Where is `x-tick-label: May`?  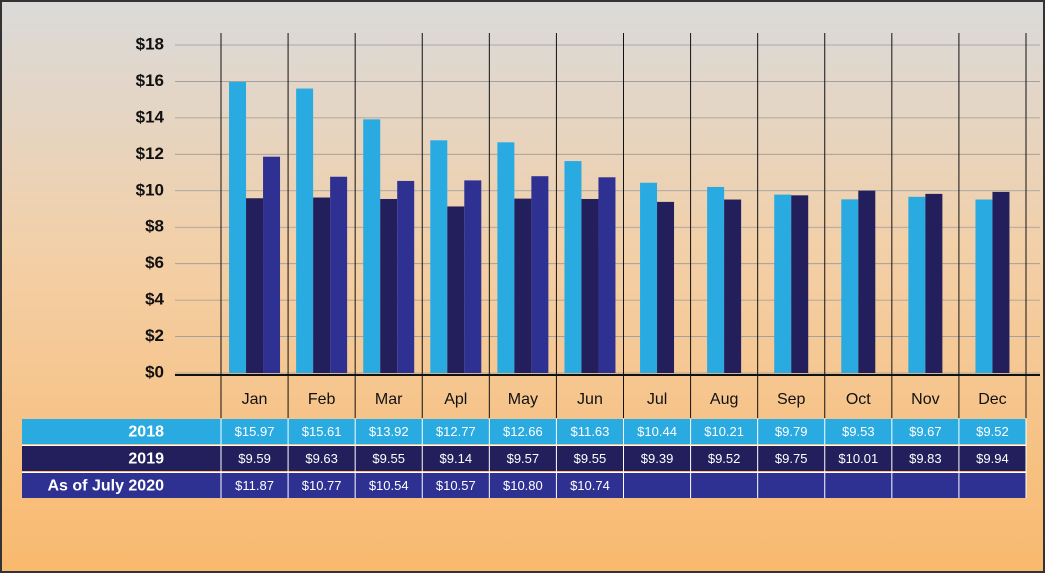
x-tick-label: May is located at coordinates (523, 399).